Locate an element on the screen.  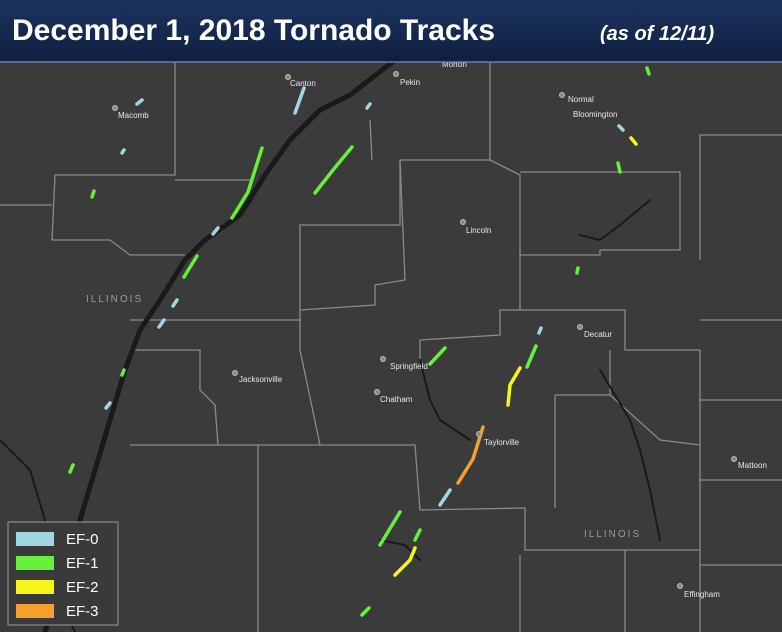
legend-label: EF-2 is located at coordinates (82, 587).